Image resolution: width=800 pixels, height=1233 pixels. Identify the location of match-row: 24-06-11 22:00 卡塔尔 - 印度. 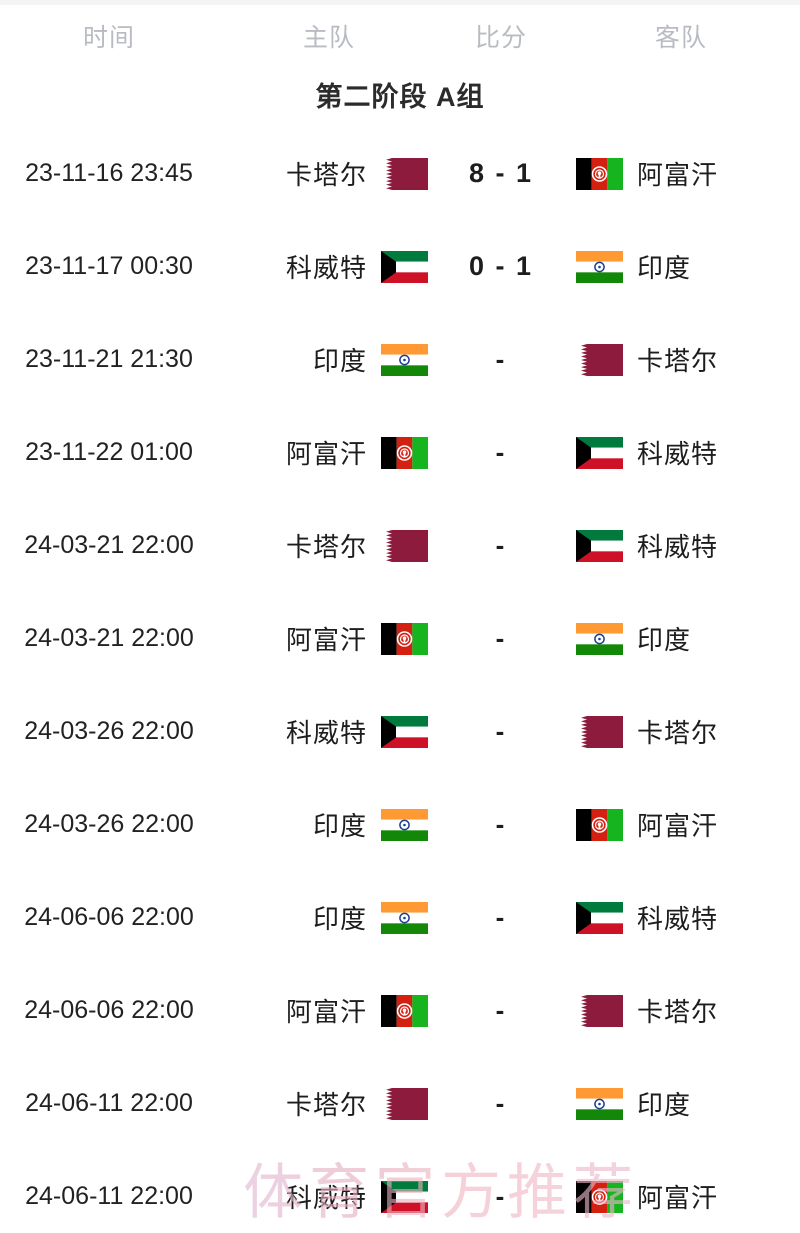
(400, 1103).